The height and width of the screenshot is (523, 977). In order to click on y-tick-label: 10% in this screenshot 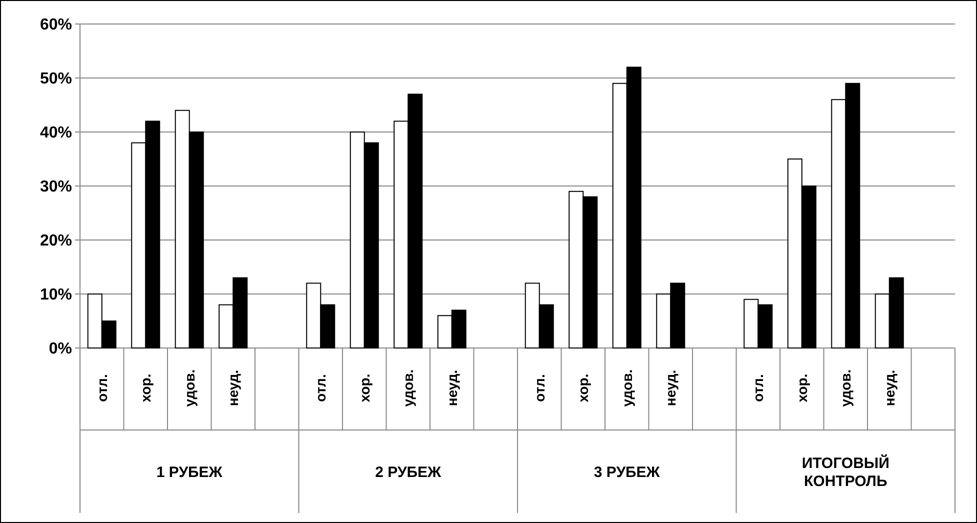, I will do `click(56, 295)`.